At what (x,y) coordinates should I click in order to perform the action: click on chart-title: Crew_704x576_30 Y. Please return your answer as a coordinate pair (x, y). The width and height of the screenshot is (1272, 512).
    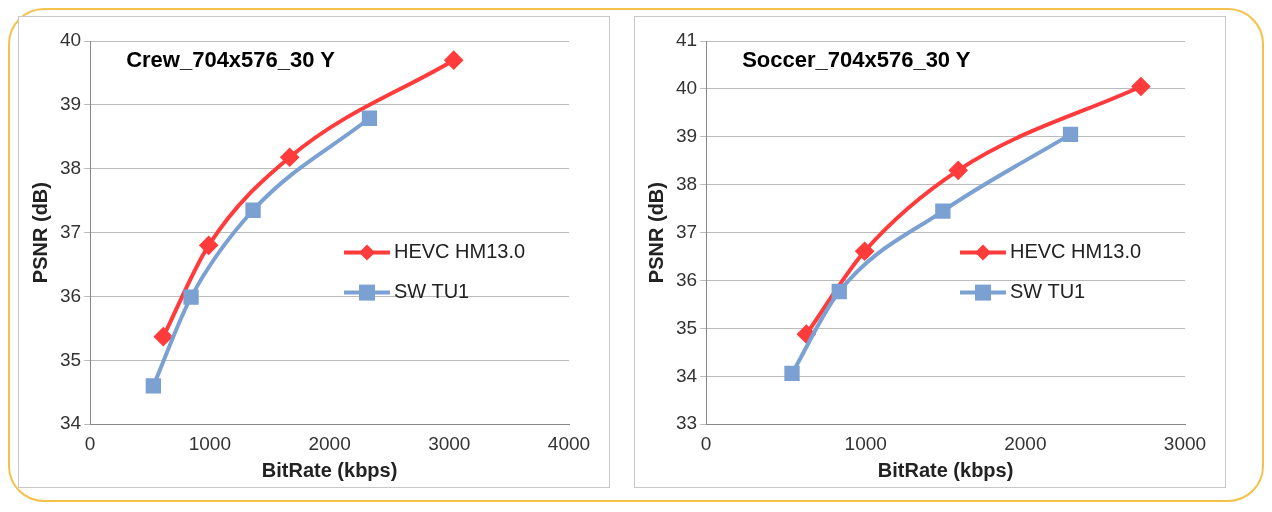
    Looking at the image, I should click on (231, 60).